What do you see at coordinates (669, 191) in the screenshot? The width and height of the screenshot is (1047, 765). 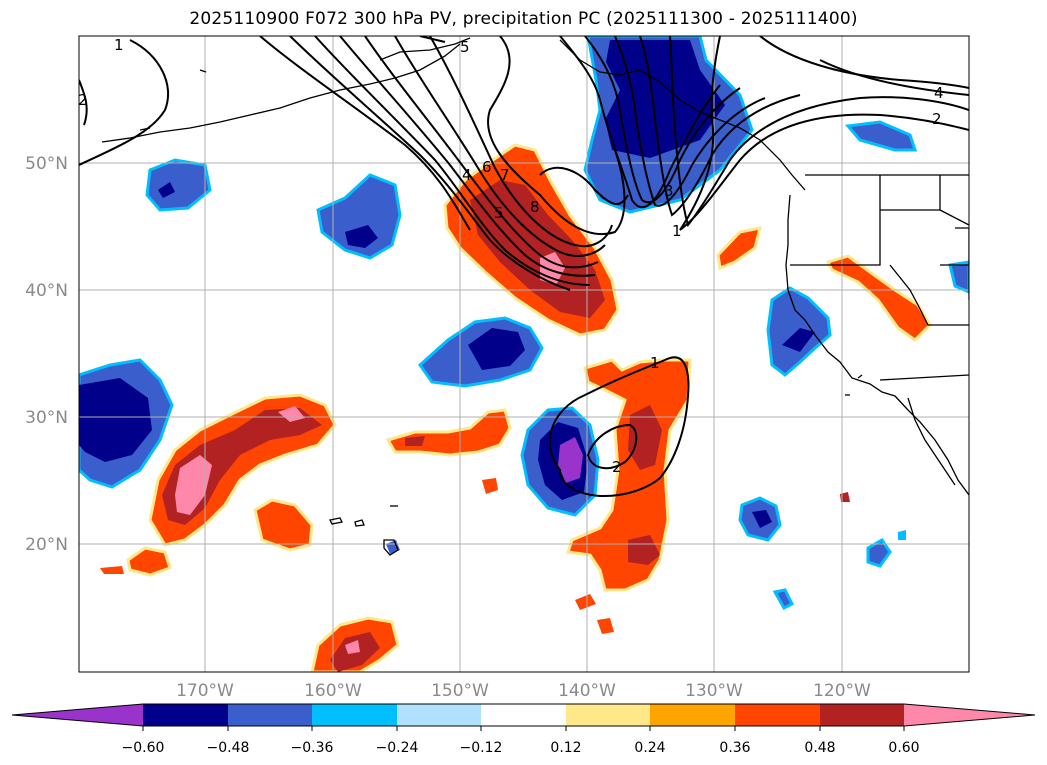 I see `contour-label: 3` at bounding box center [669, 191].